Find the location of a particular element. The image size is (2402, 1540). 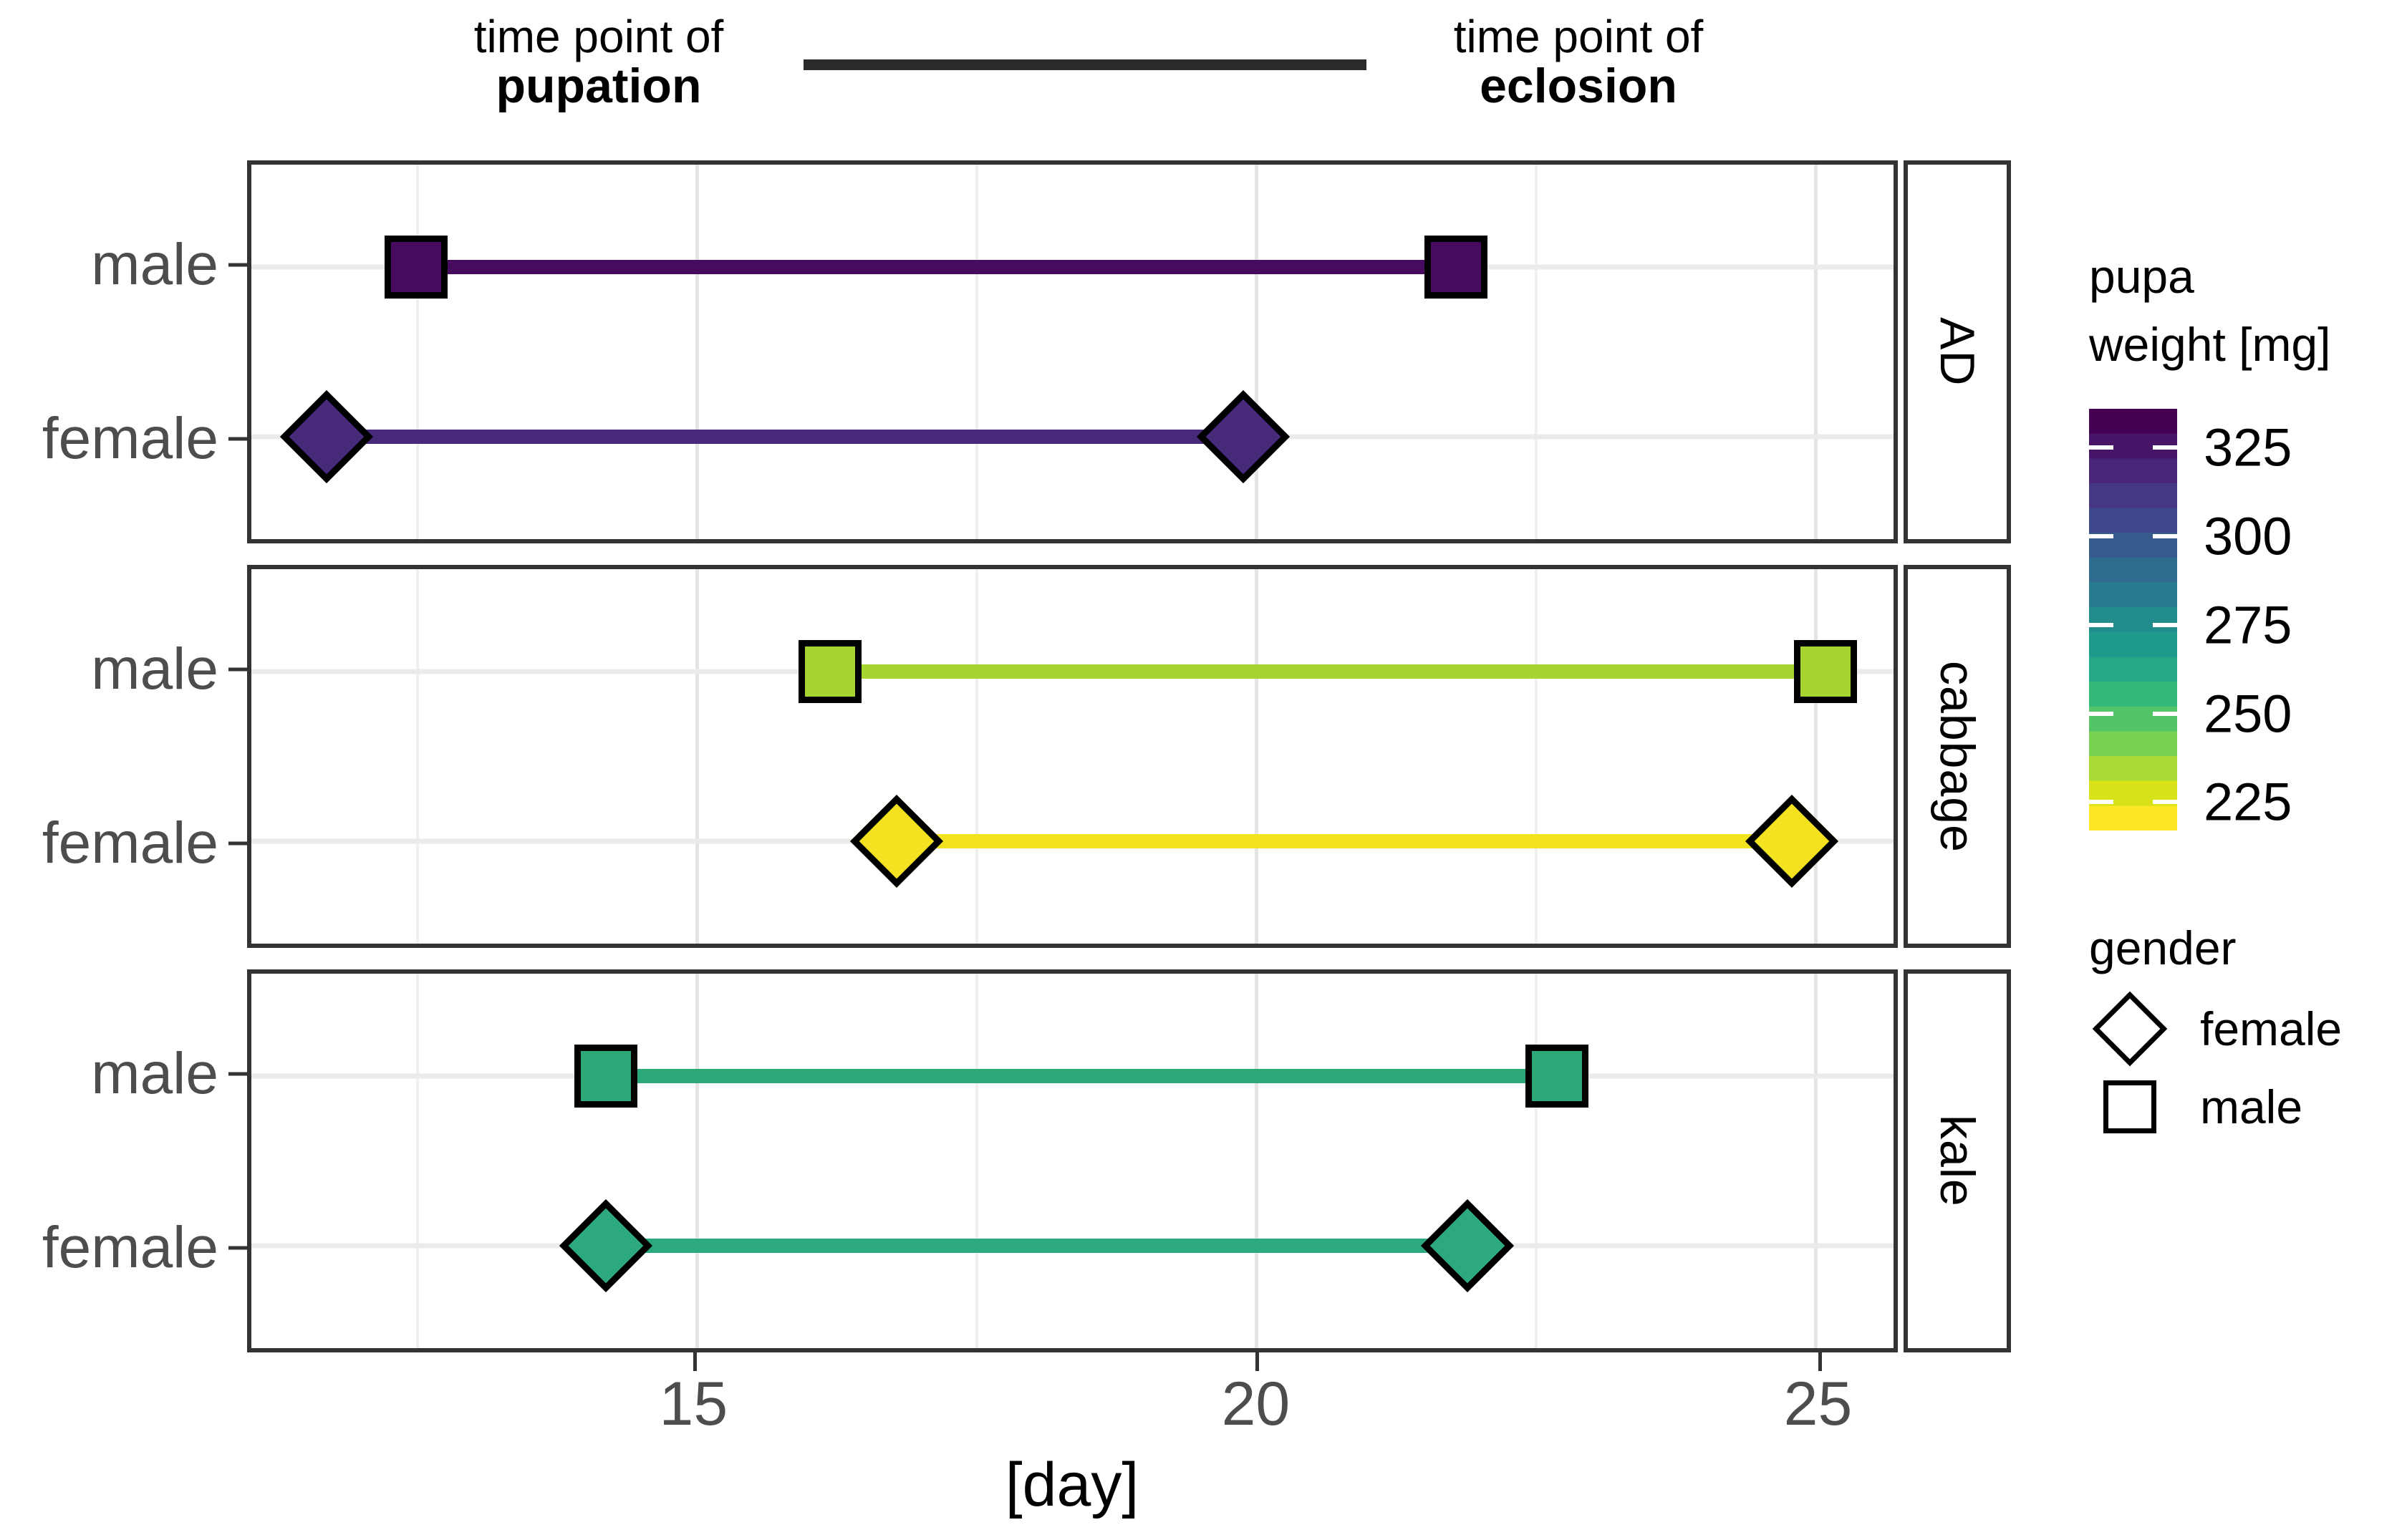

gender-legend-title: gender is located at coordinates (2163, 948).